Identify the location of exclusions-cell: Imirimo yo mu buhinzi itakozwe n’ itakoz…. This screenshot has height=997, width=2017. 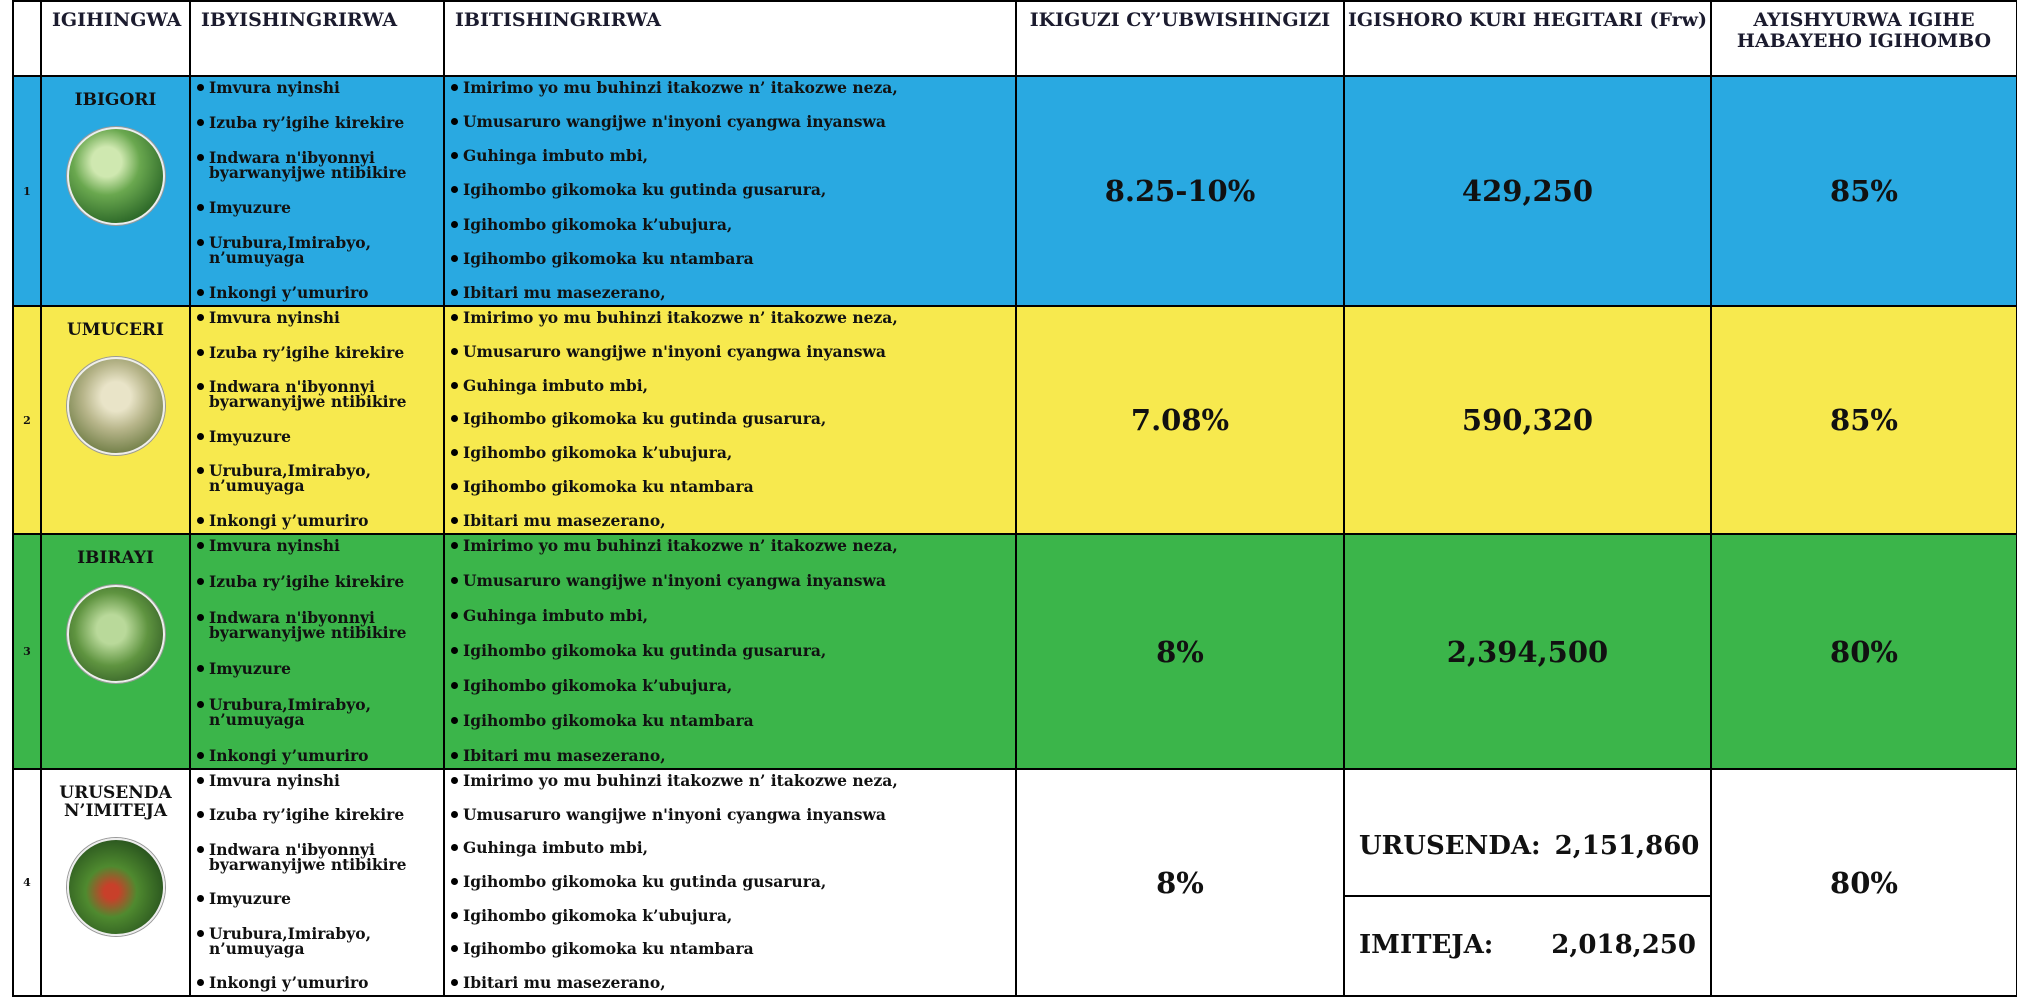
(730, 651).